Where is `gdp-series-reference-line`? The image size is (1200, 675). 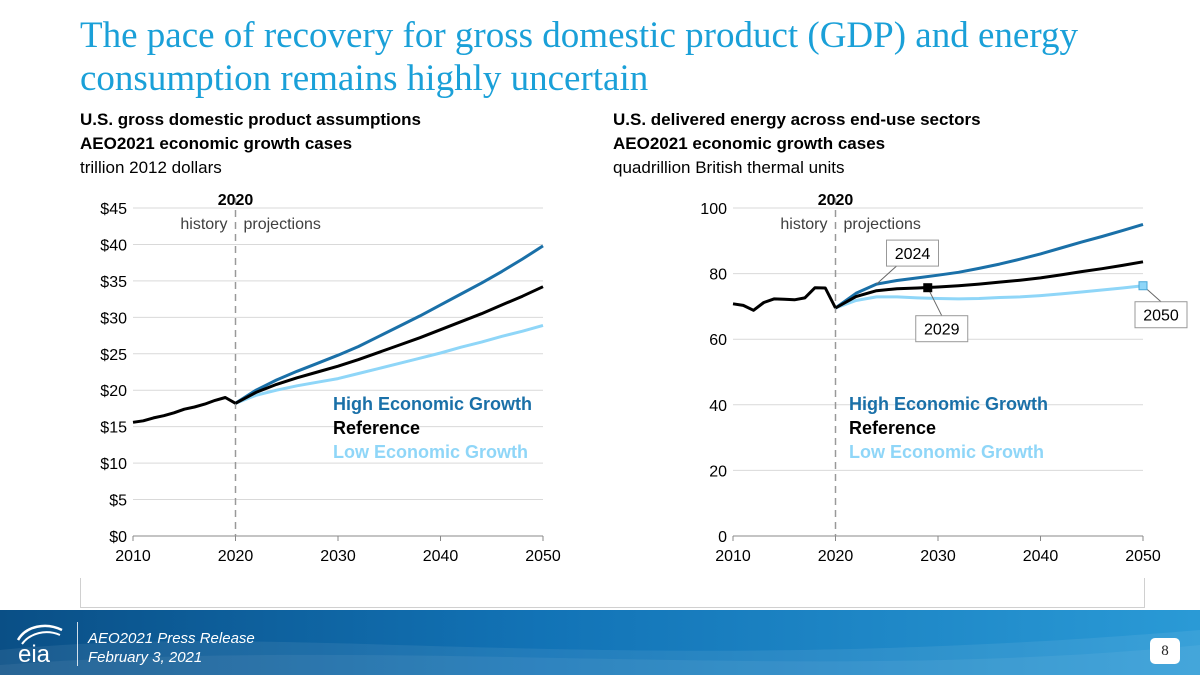
gdp-series-reference-line is located at coordinates (389, 345).